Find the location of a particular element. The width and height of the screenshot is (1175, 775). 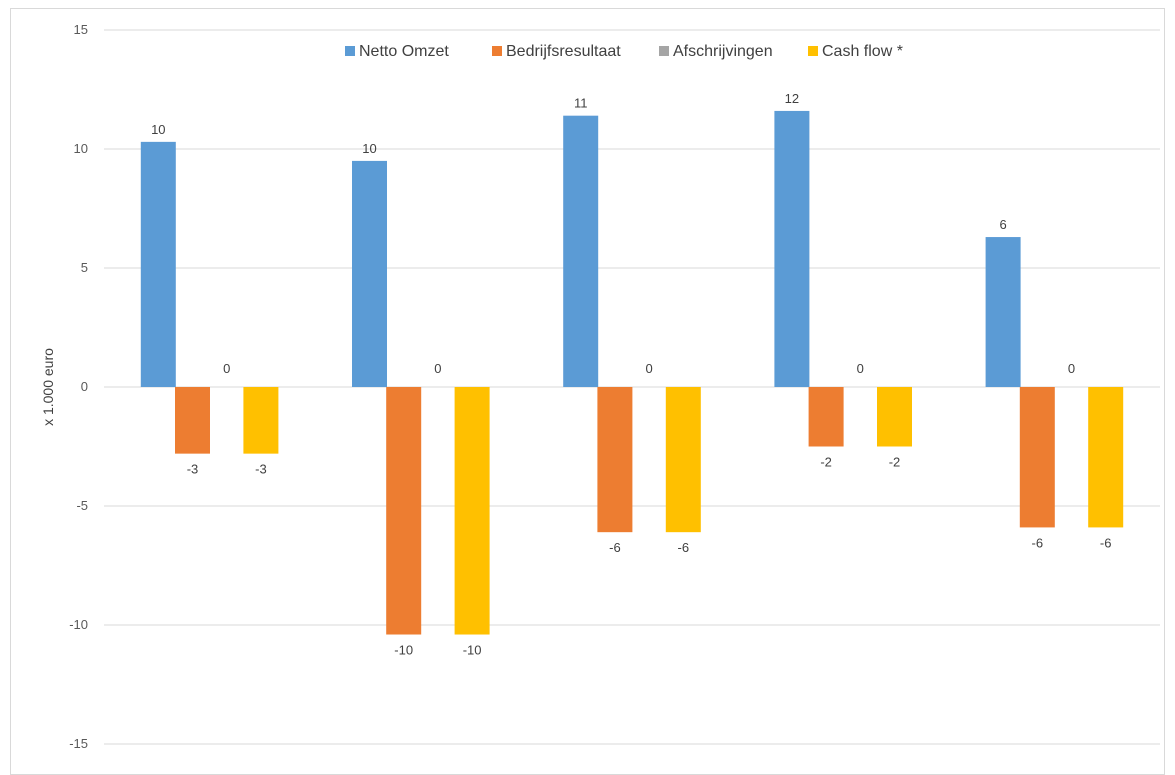

legend-label: Cash flow * is located at coordinates (862, 51).